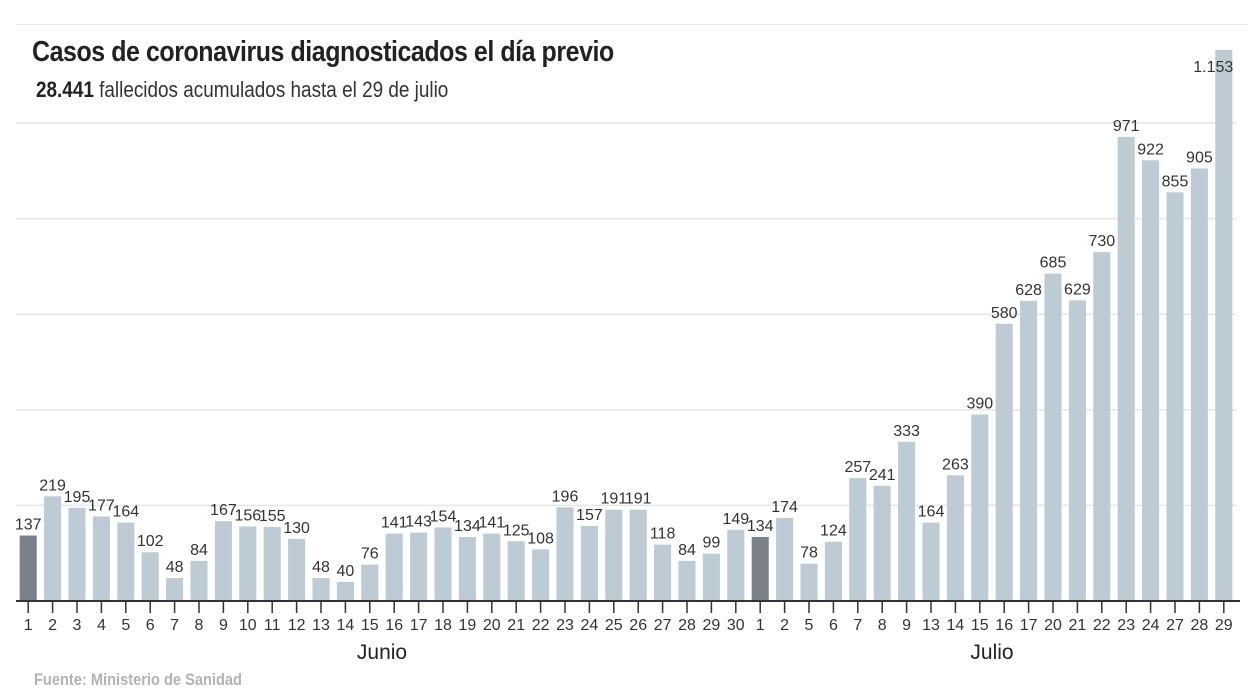 The image size is (1248, 698). Describe the element at coordinates (101, 625) in the screenshot. I see `x-tick-label: 4` at that location.